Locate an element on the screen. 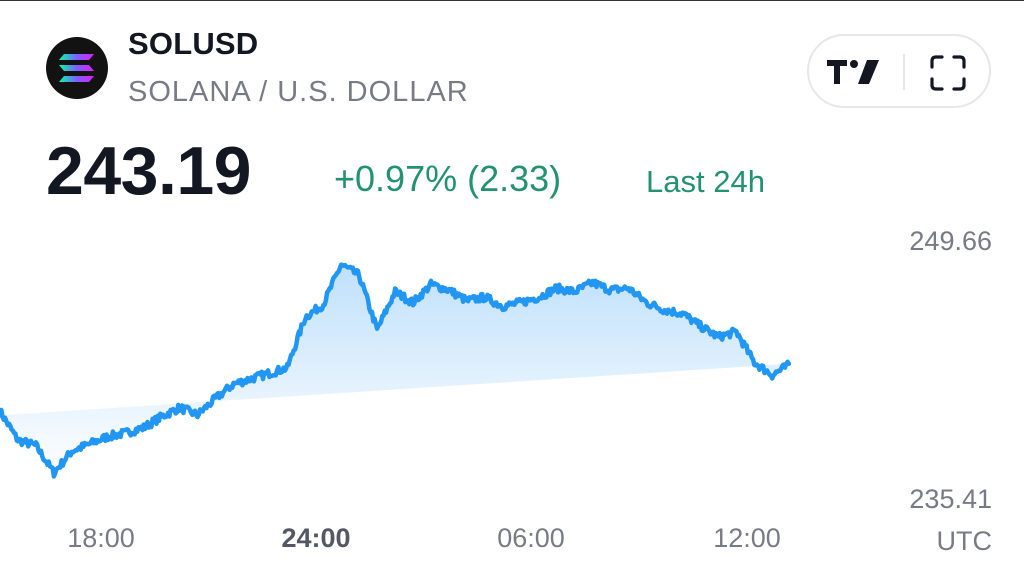  pair-name: SOLANA / U.S. DOLLAR is located at coordinates (298, 92).